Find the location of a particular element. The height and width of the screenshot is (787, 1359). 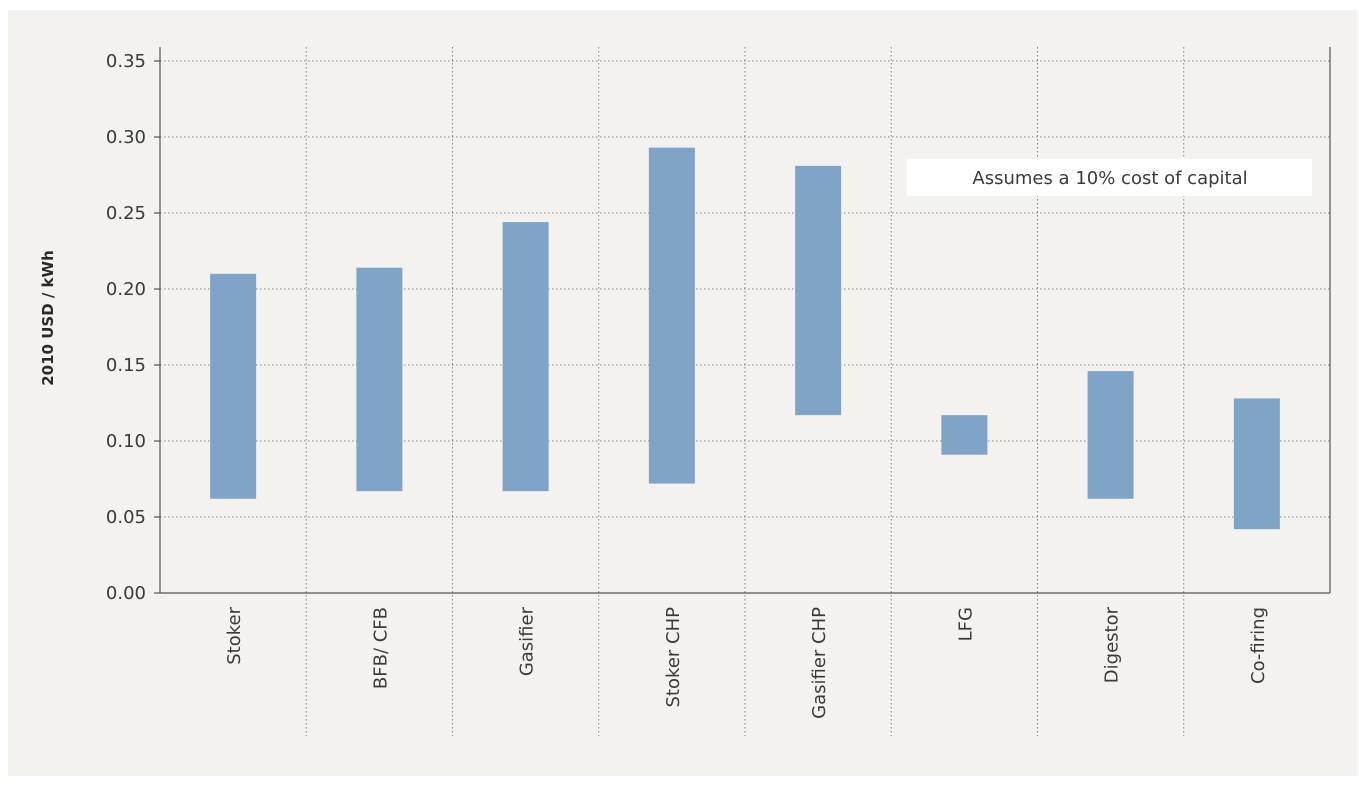

x-category-label: Stoker CHP is located at coordinates (673, 657).